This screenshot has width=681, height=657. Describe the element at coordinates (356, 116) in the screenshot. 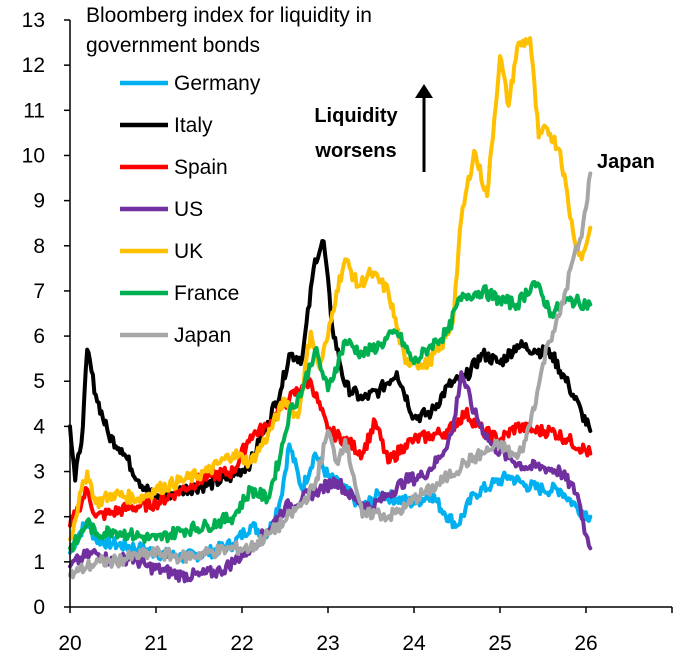

I see `annotation-liquidity: Liquidity` at that location.